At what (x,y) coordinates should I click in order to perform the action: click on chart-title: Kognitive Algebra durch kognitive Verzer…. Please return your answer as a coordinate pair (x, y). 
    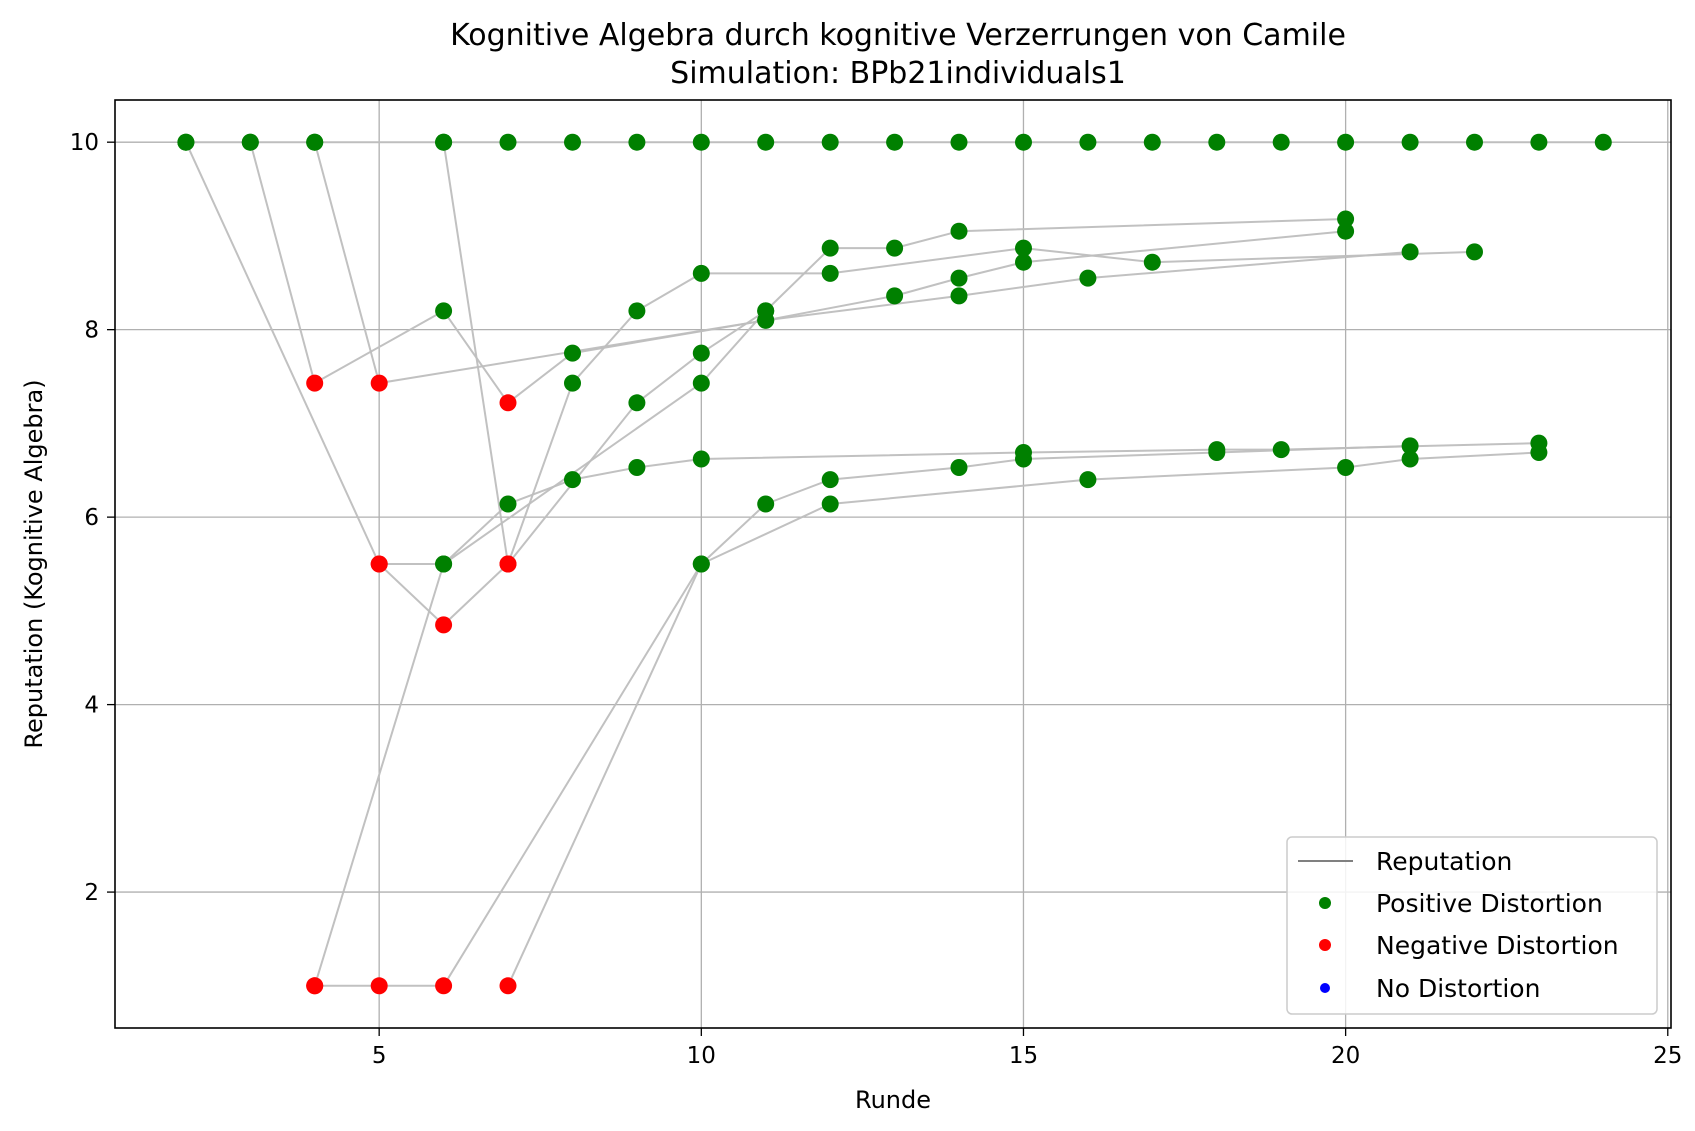
    Looking at the image, I should click on (898, 35).